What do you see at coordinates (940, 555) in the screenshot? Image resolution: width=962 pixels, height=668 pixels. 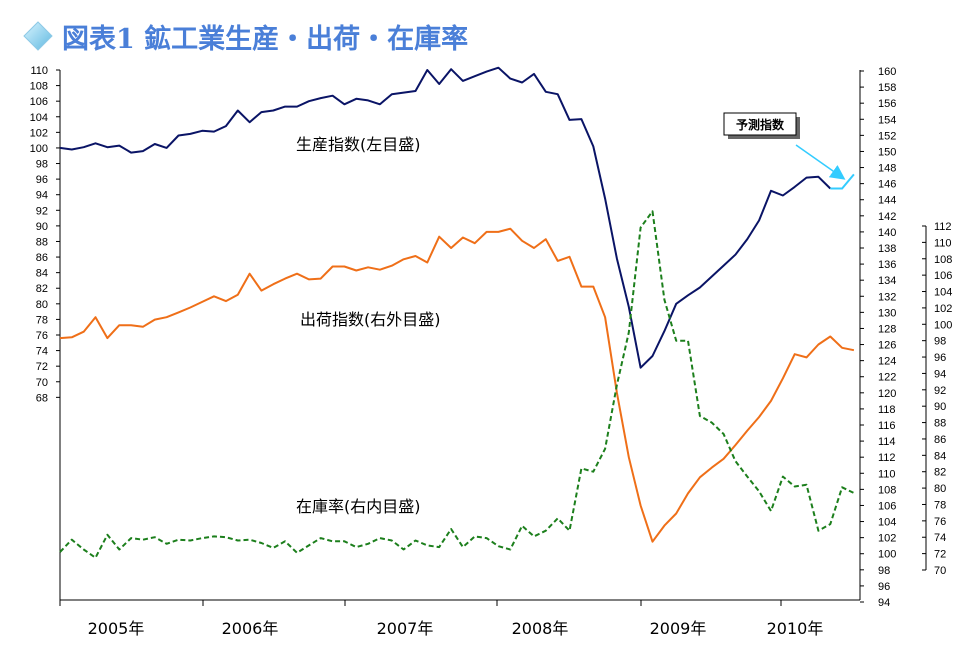 I see `right-inner-tick-label: 72` at bounding box center [940, 555].